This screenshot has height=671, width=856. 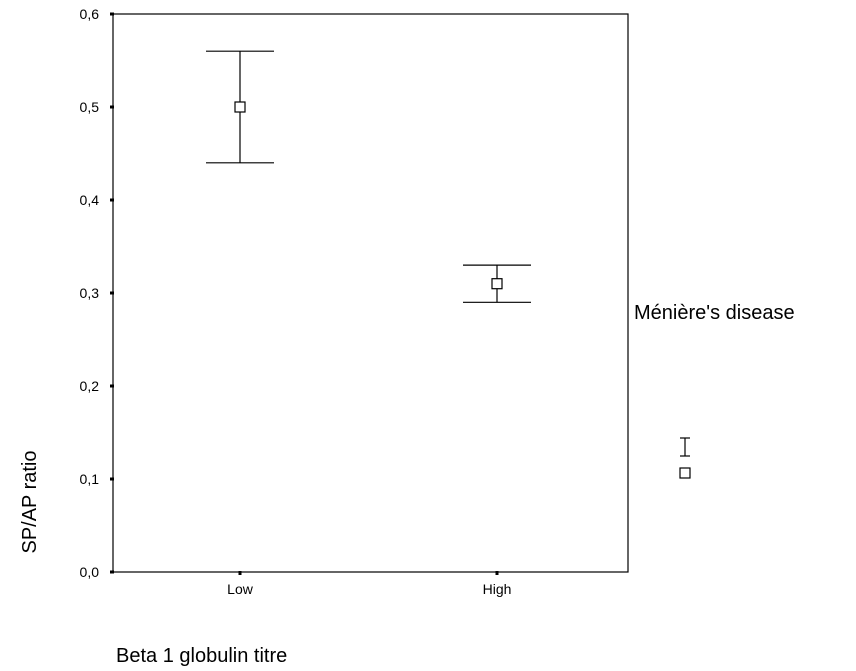 What do you see at coordinates (30, 501) in the screenshot?
I see `y-axis-title: SP/AP ratio` at bounding box center [30, 501].